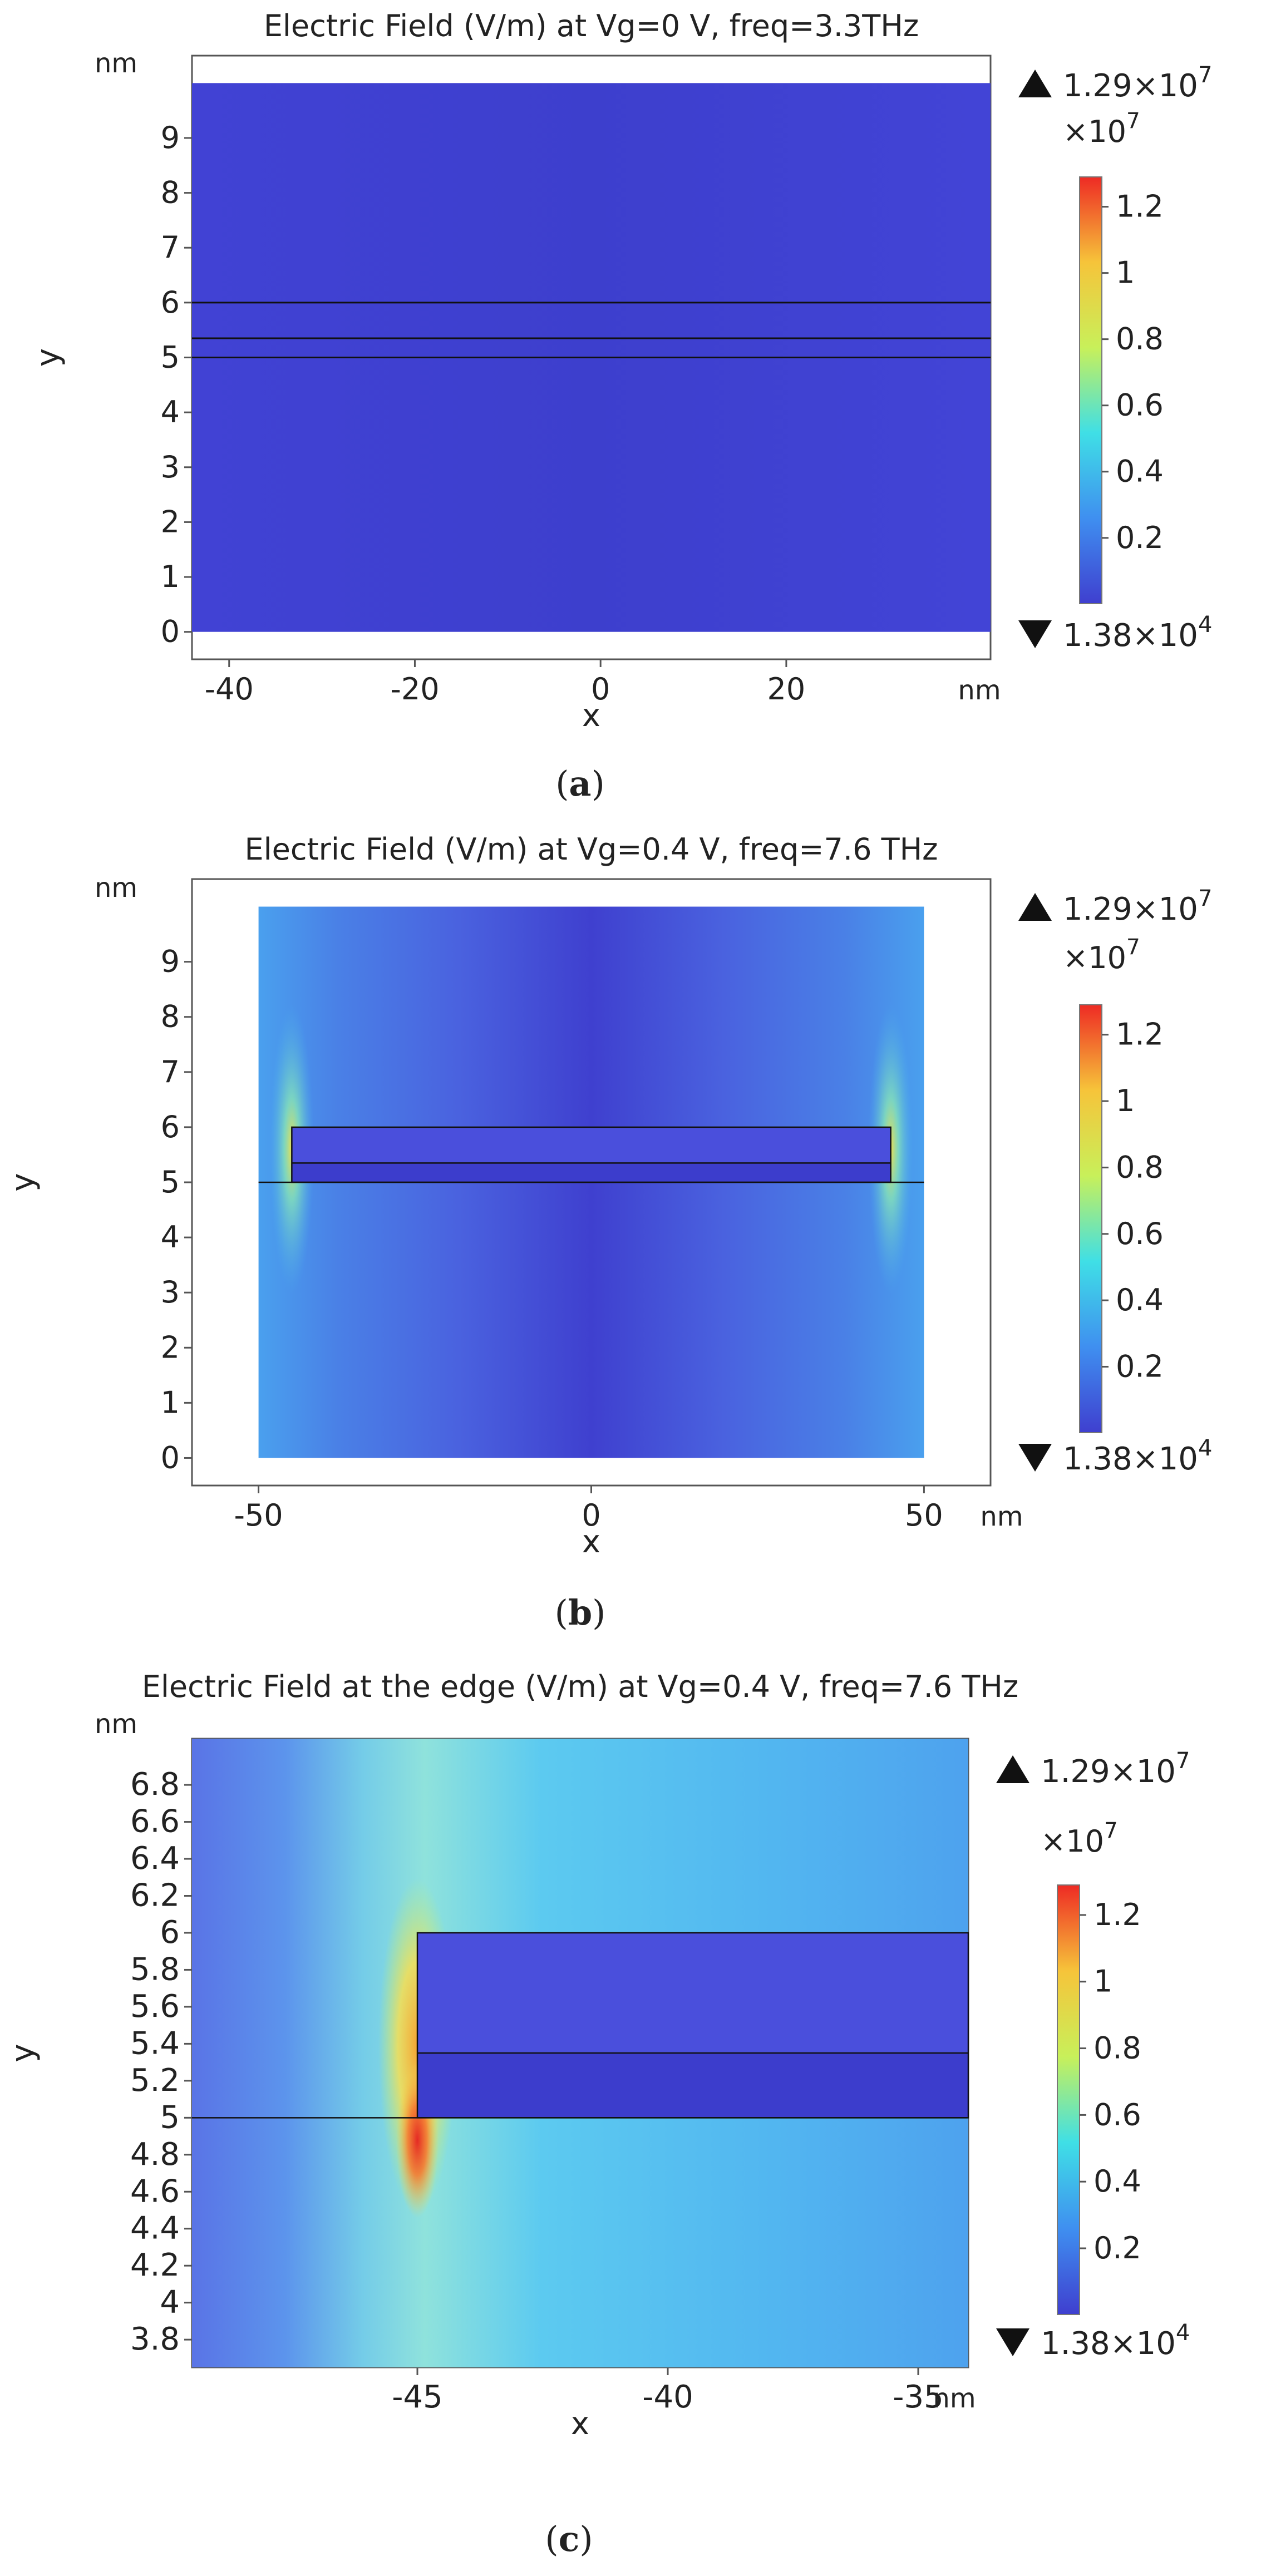 The width and height of the screenshot is (1261, 2576). I want to click on y-tick-label: 5.4, so click(155, 2043).